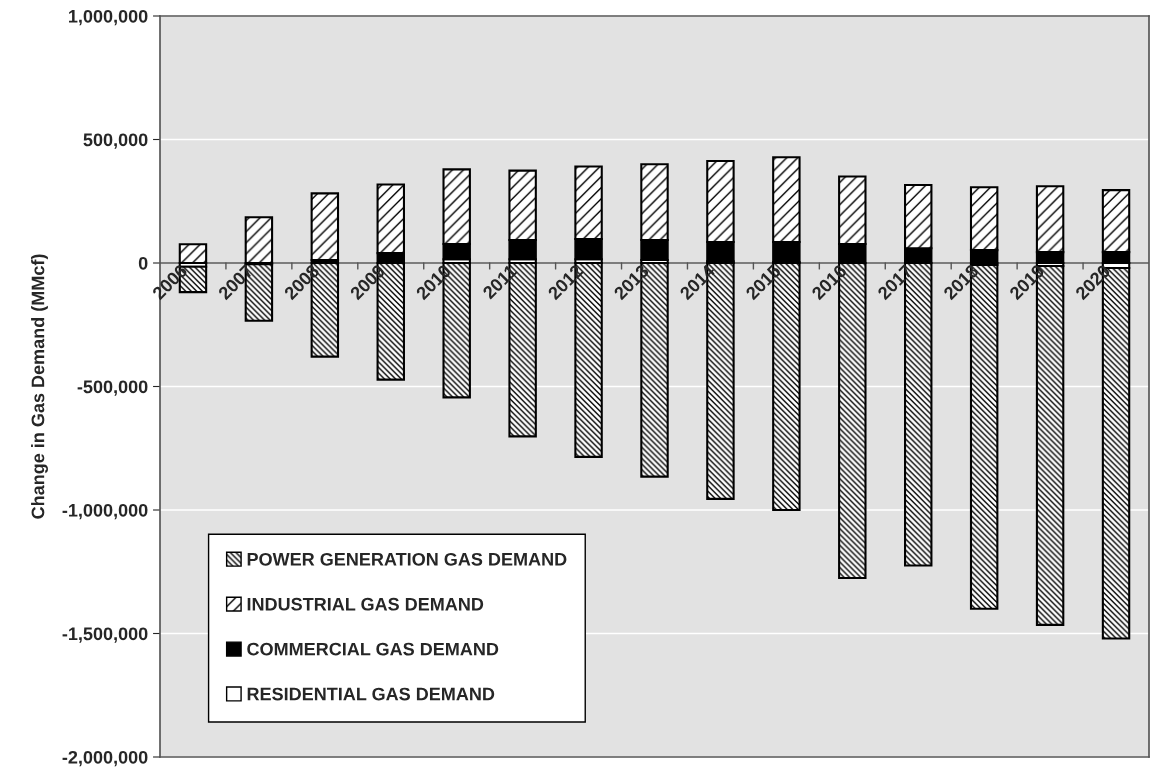 Image resolution: width=1165 pixels, height=771 pixels. I want to click on y-tick-label: -2,000,000, so click(105, 758).